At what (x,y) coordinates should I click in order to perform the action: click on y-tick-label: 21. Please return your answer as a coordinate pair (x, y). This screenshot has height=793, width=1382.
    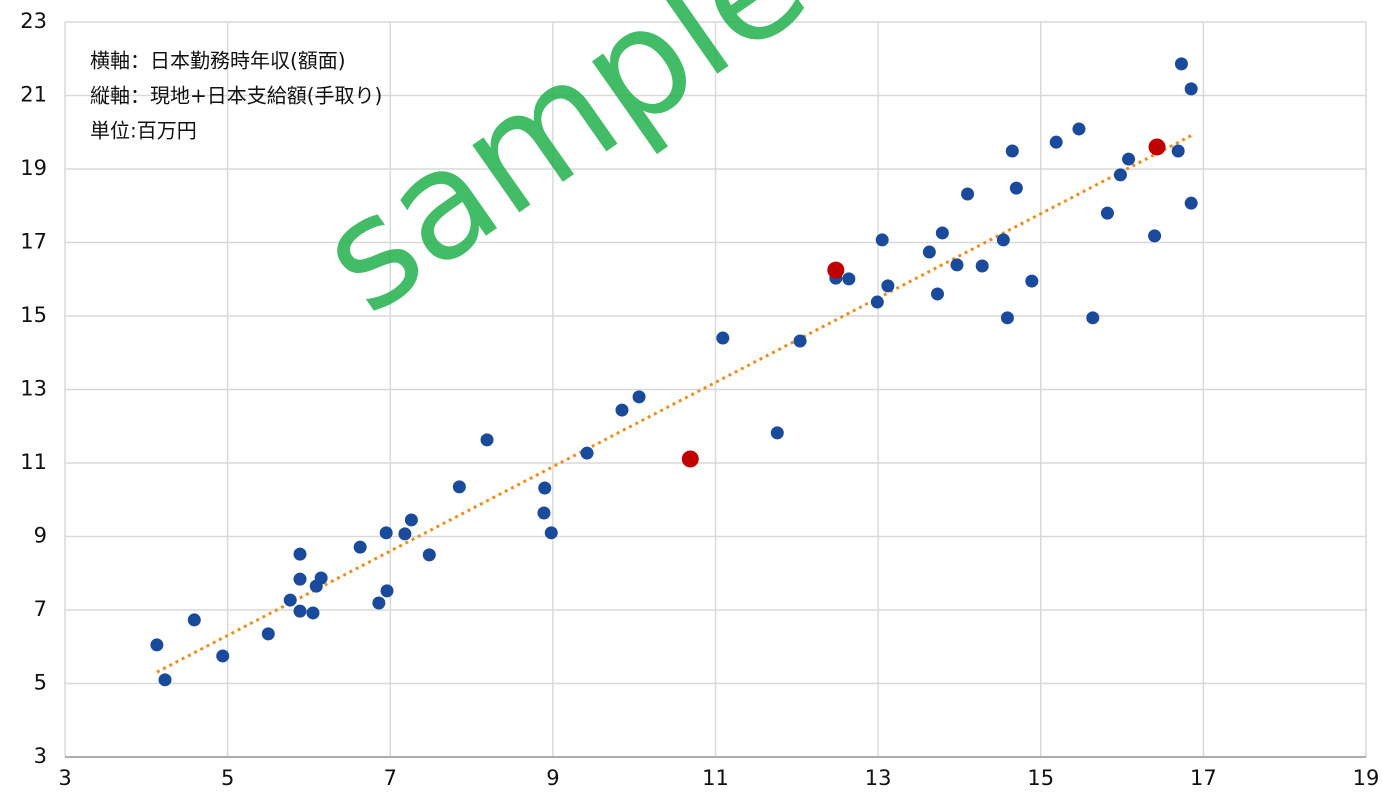
    Looking at the image, I should click on (33, 95).